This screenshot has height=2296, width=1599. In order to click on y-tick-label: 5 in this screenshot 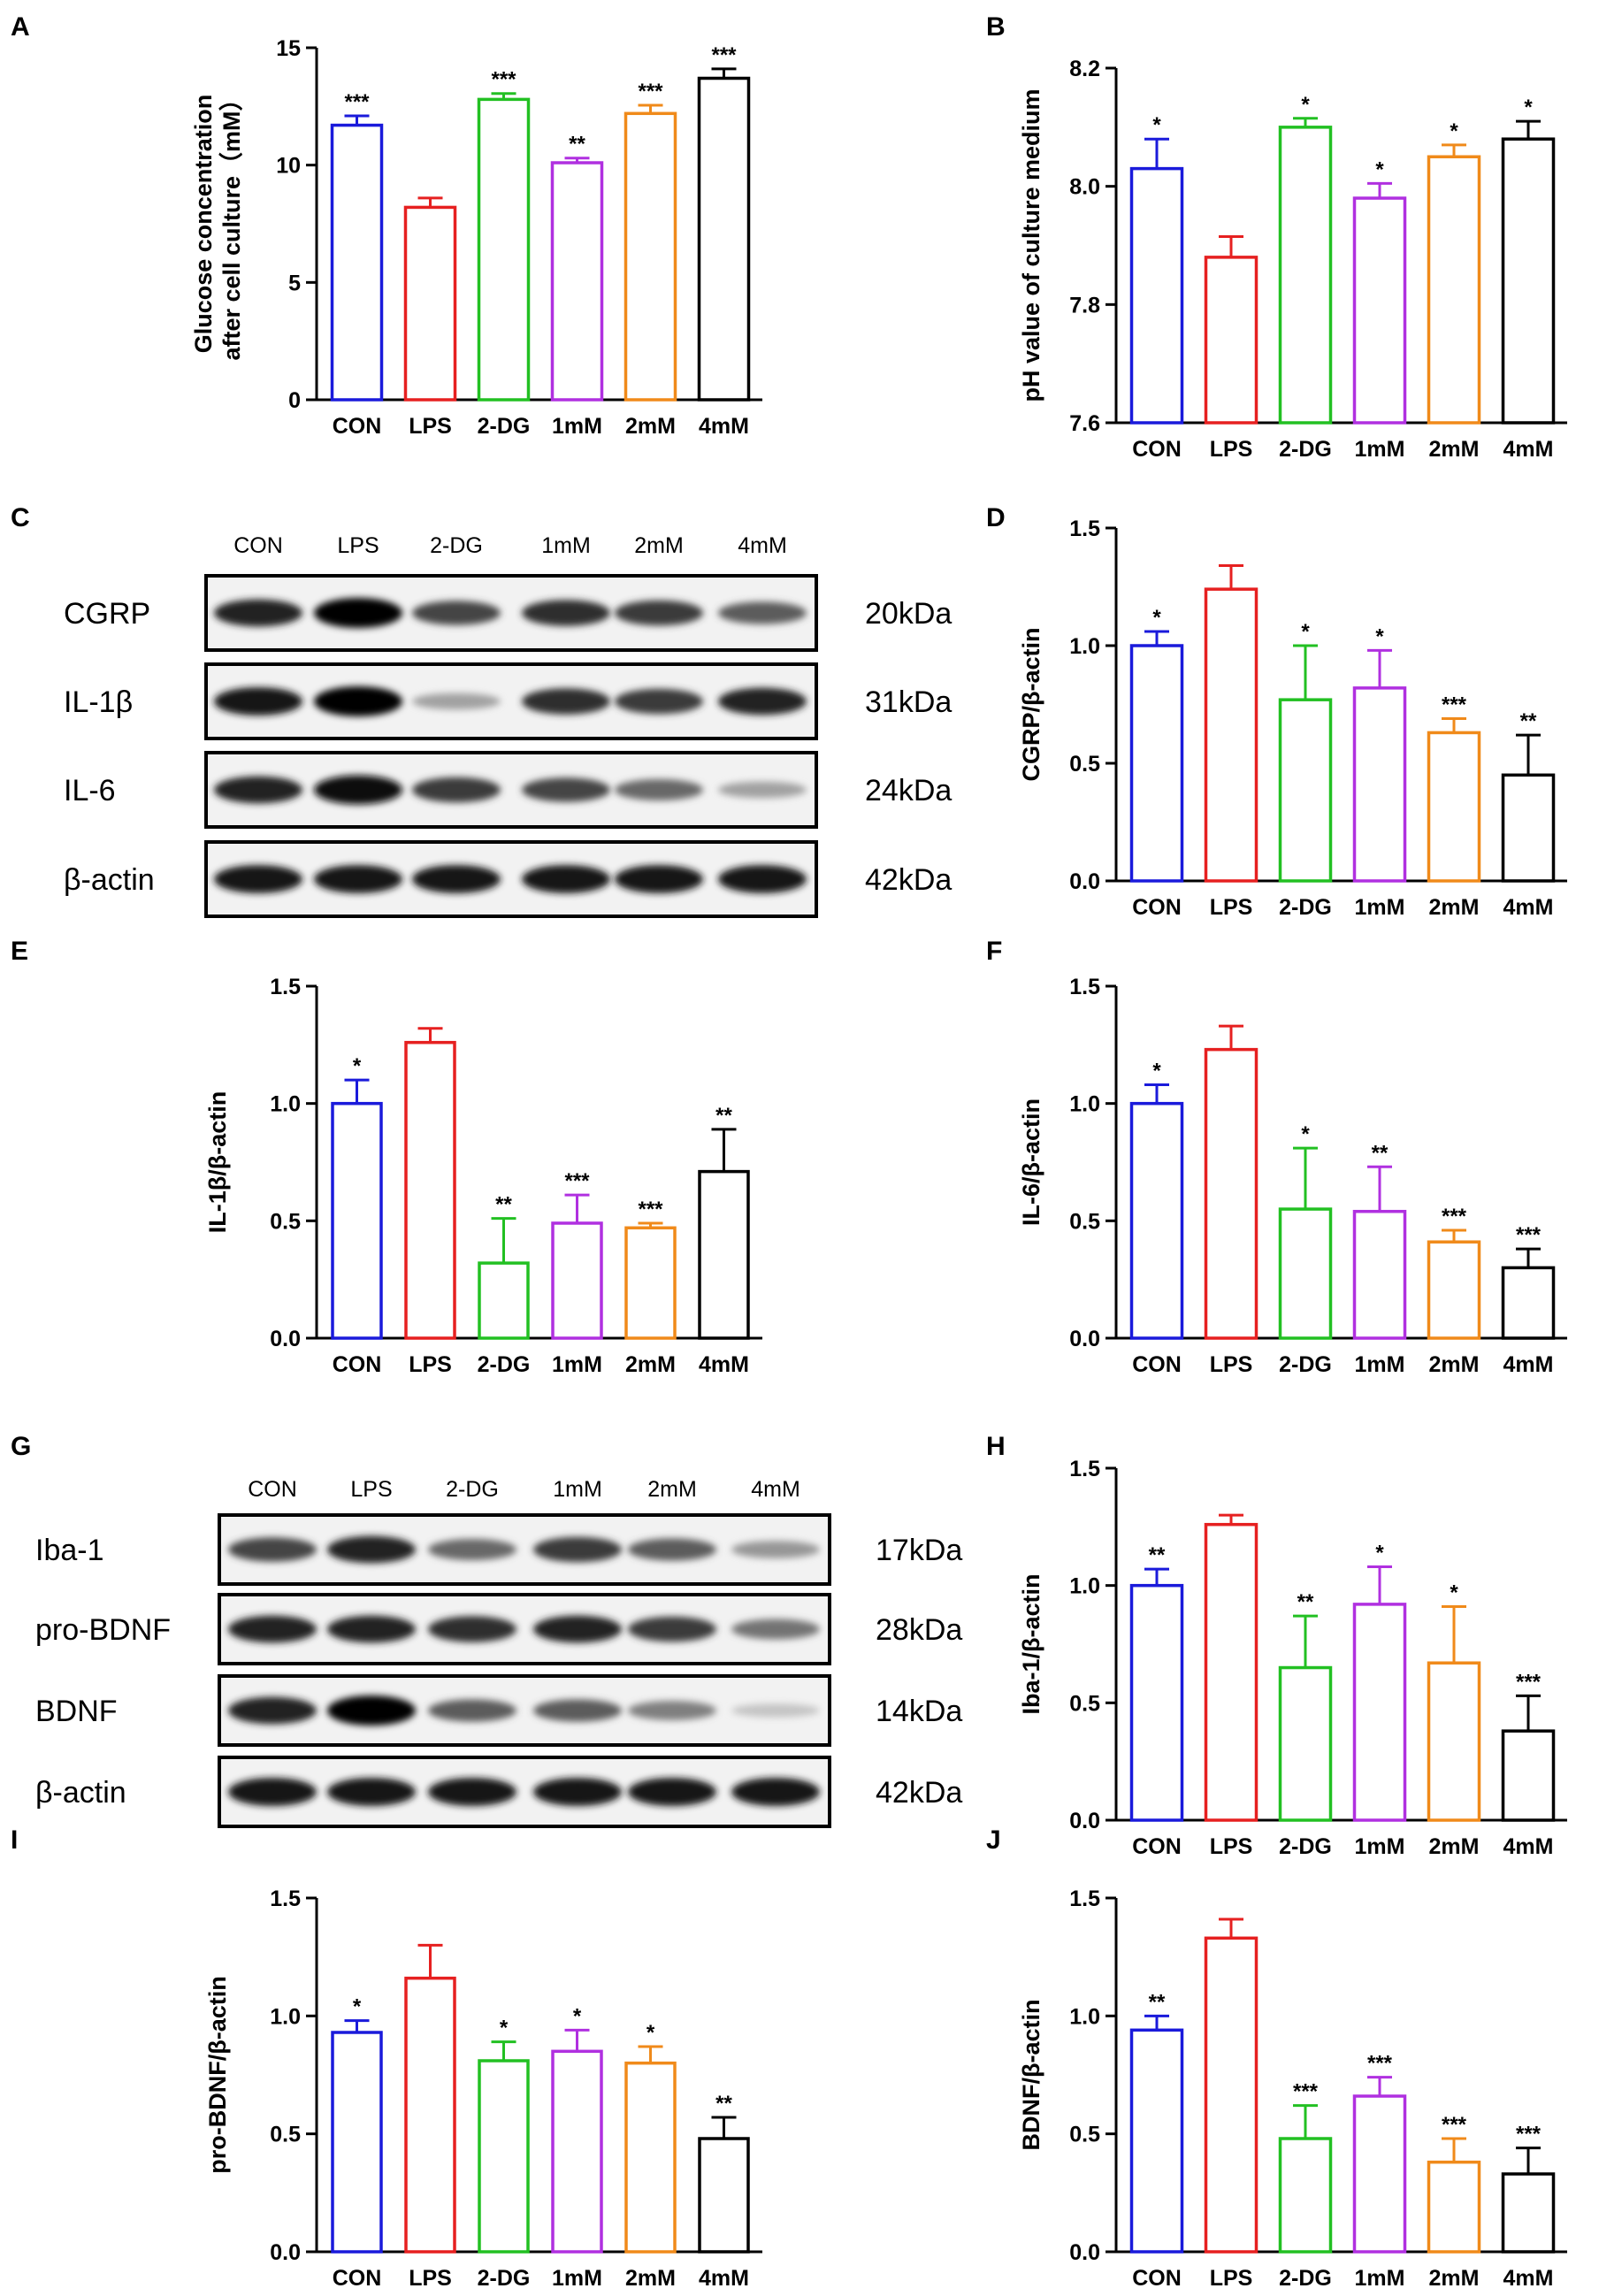, I will do `click(294, 283)`.